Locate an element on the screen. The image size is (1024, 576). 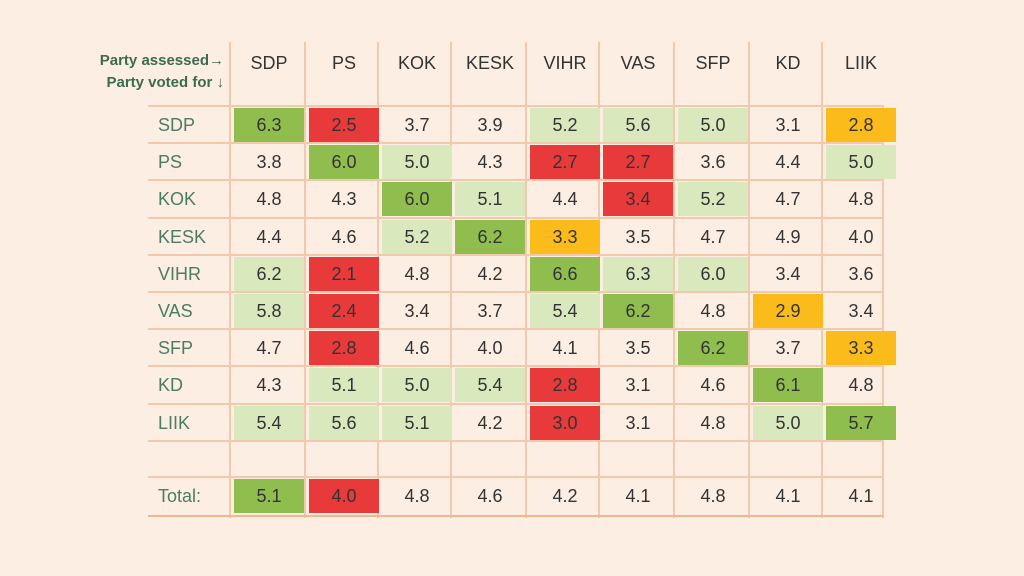
row-header-liik: LIIK is located at coordinates (174, 423).